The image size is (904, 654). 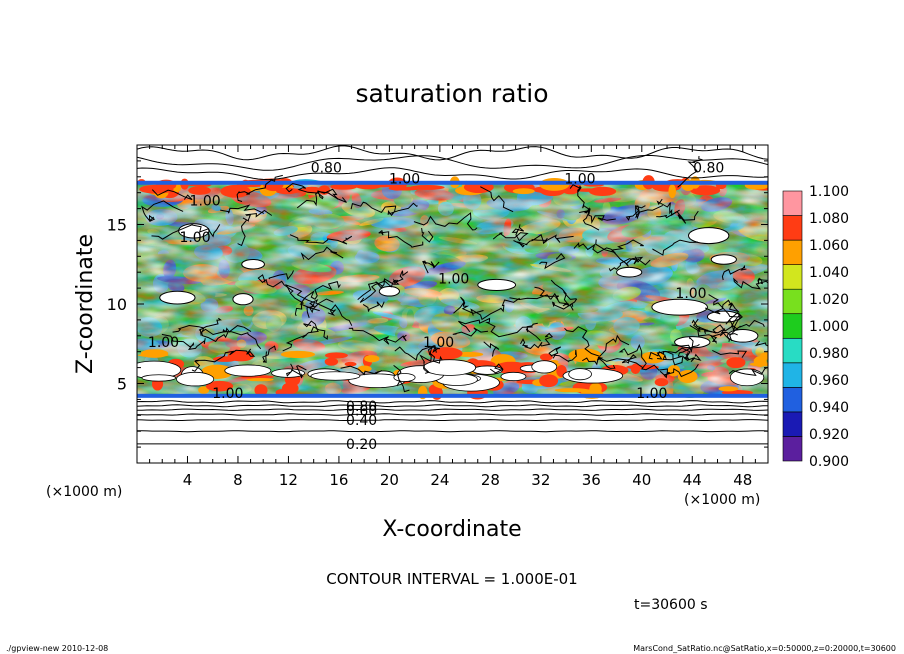 I want to click on colorbar-label: 1.060, so click(x=829, y=246).